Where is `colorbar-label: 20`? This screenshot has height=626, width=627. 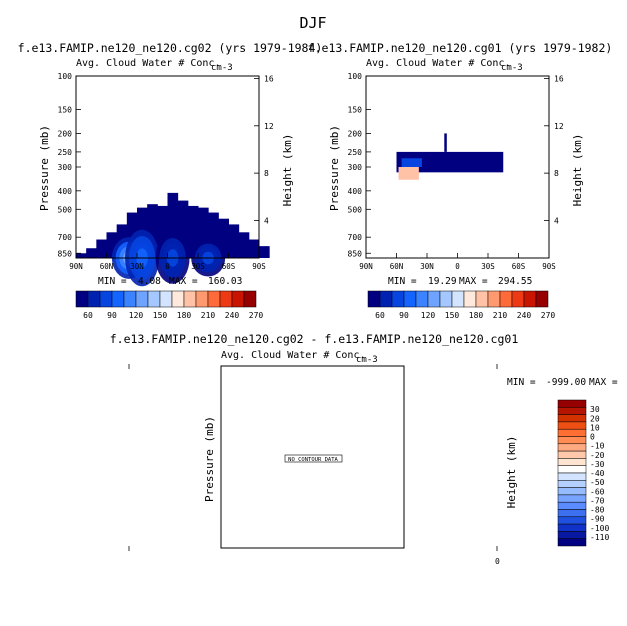
colorbar-label: 20 is located at coordinates (595, 418).